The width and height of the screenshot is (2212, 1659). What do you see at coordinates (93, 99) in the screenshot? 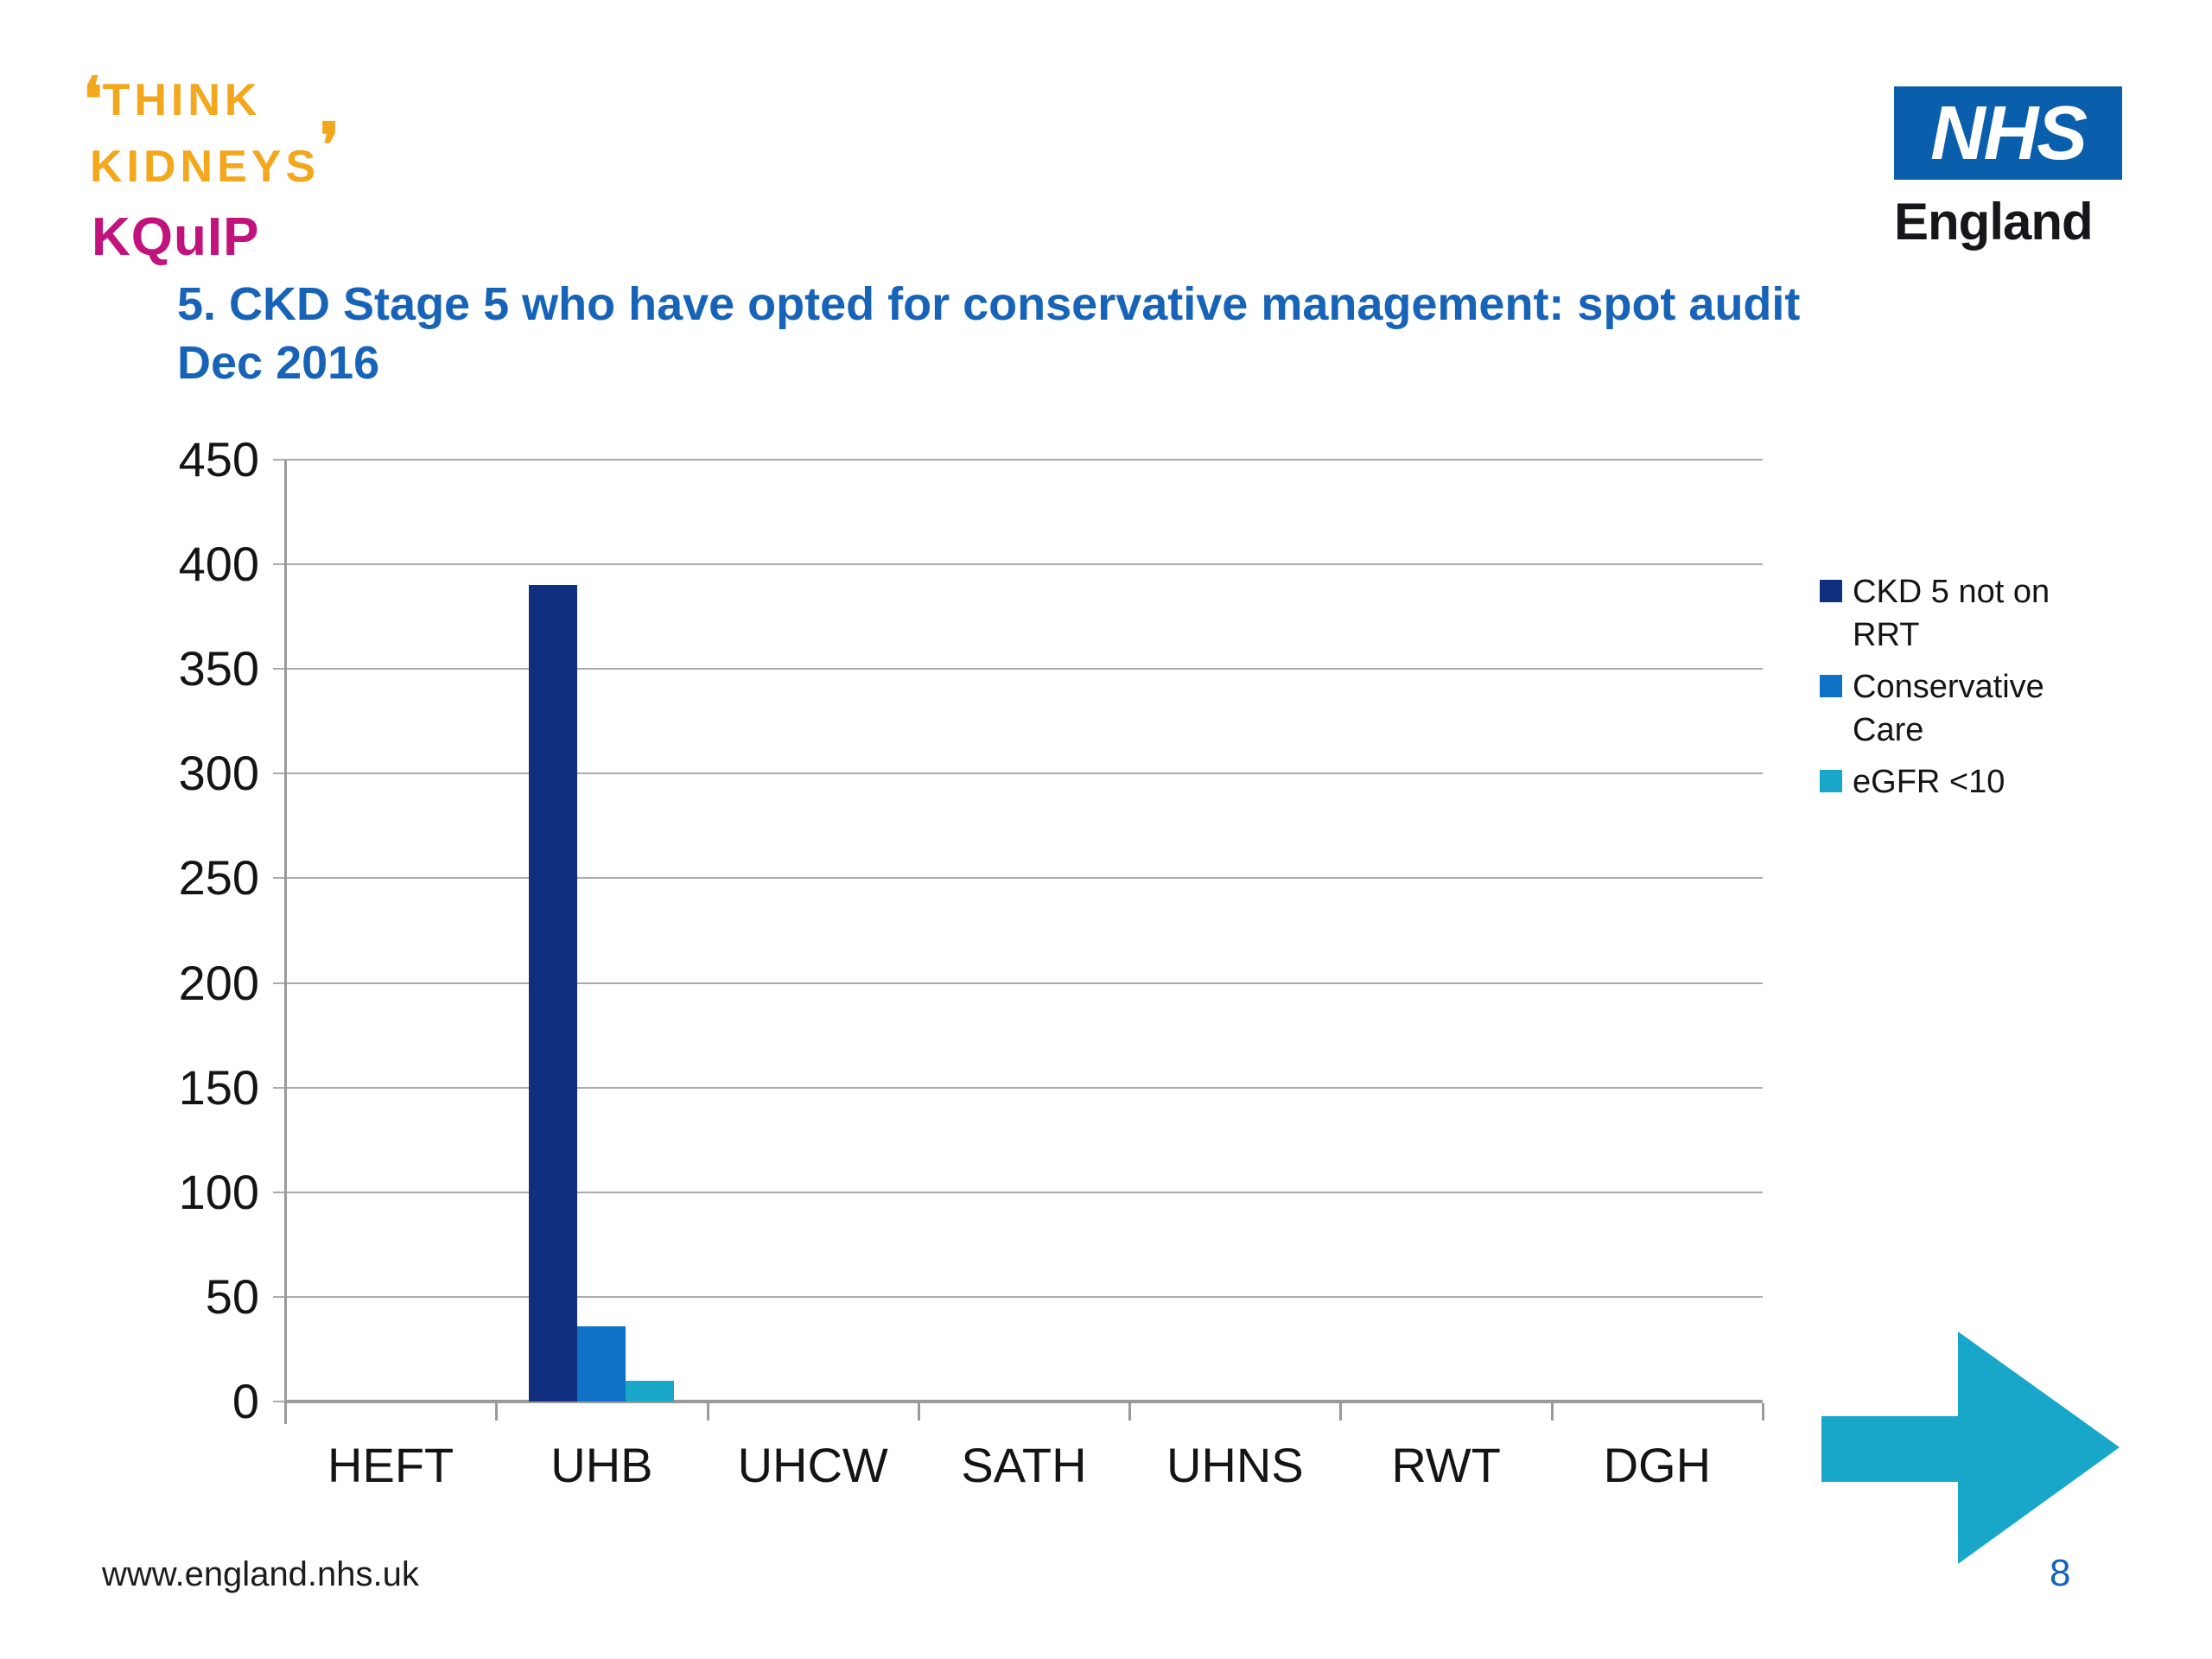
I see `open-quote-icon: ❛` at bounding box center [93, 99].